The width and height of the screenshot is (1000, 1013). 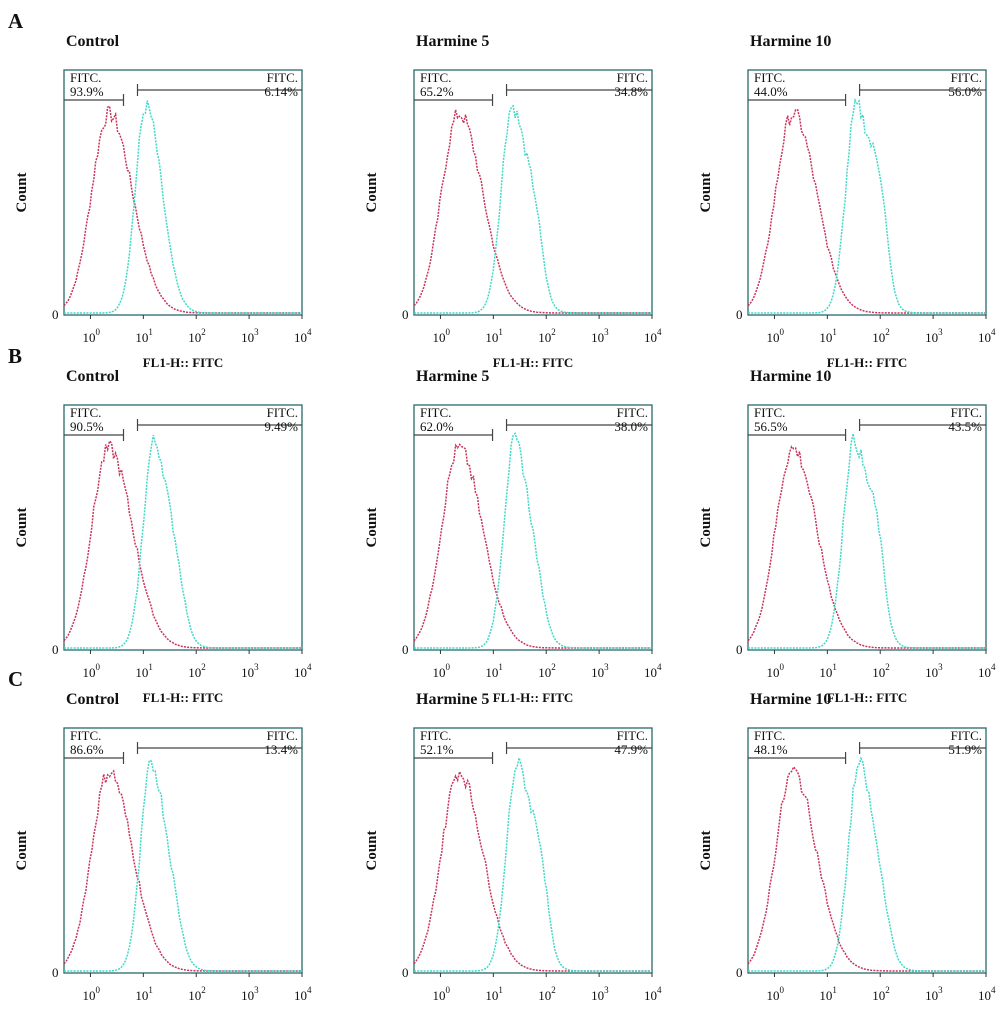 I want to click on right-gate-percent: 51.9%, so click(x=965, y=749).